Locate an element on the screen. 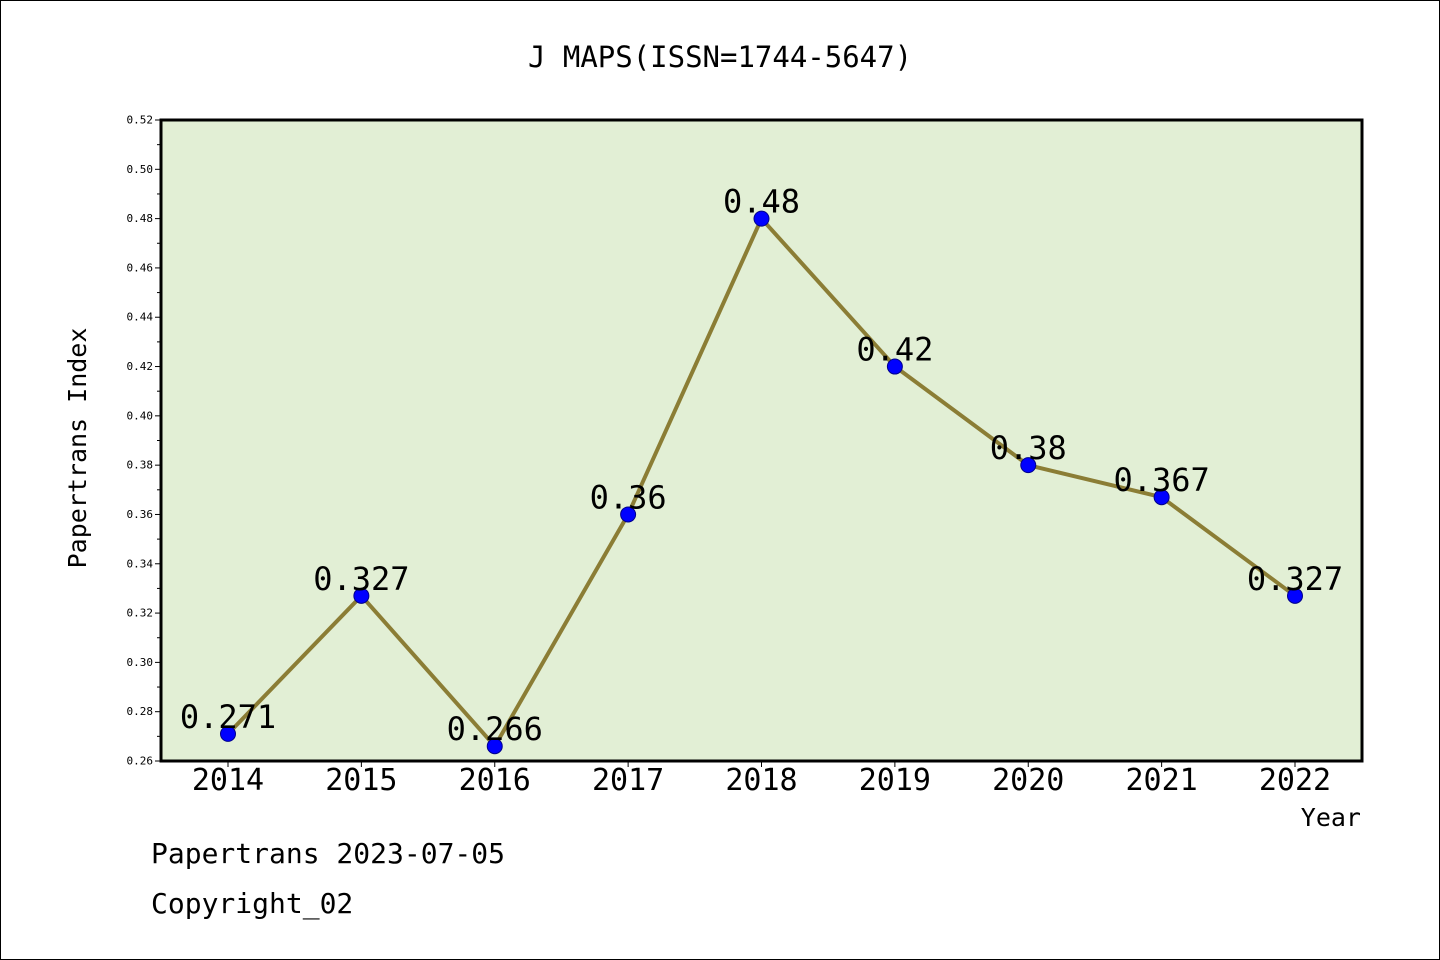  y-tick-label: 0.46 is located at coordinates (140, 267).